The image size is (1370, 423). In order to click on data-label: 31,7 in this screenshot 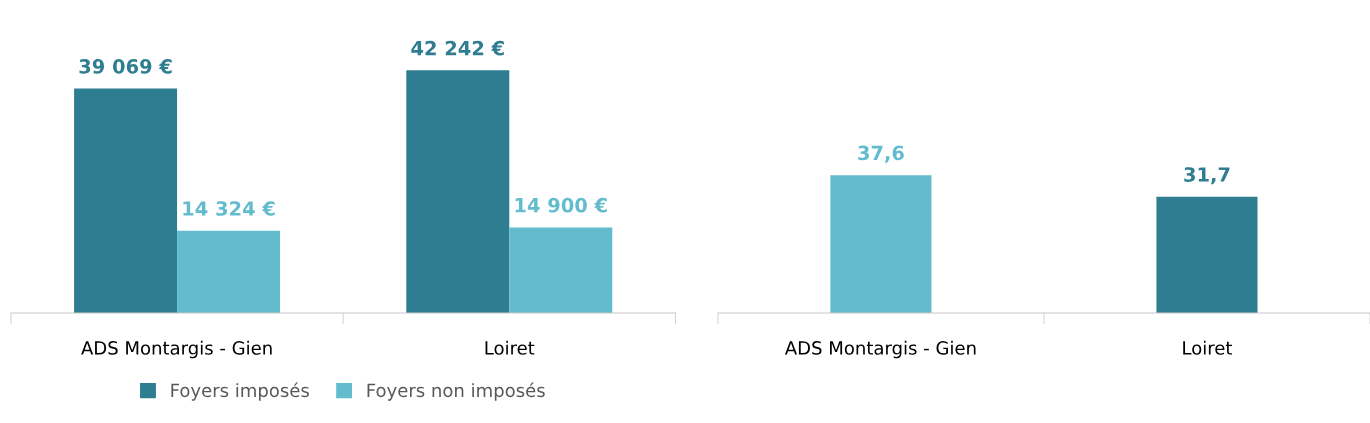, I will do `click(1207, 176)`.